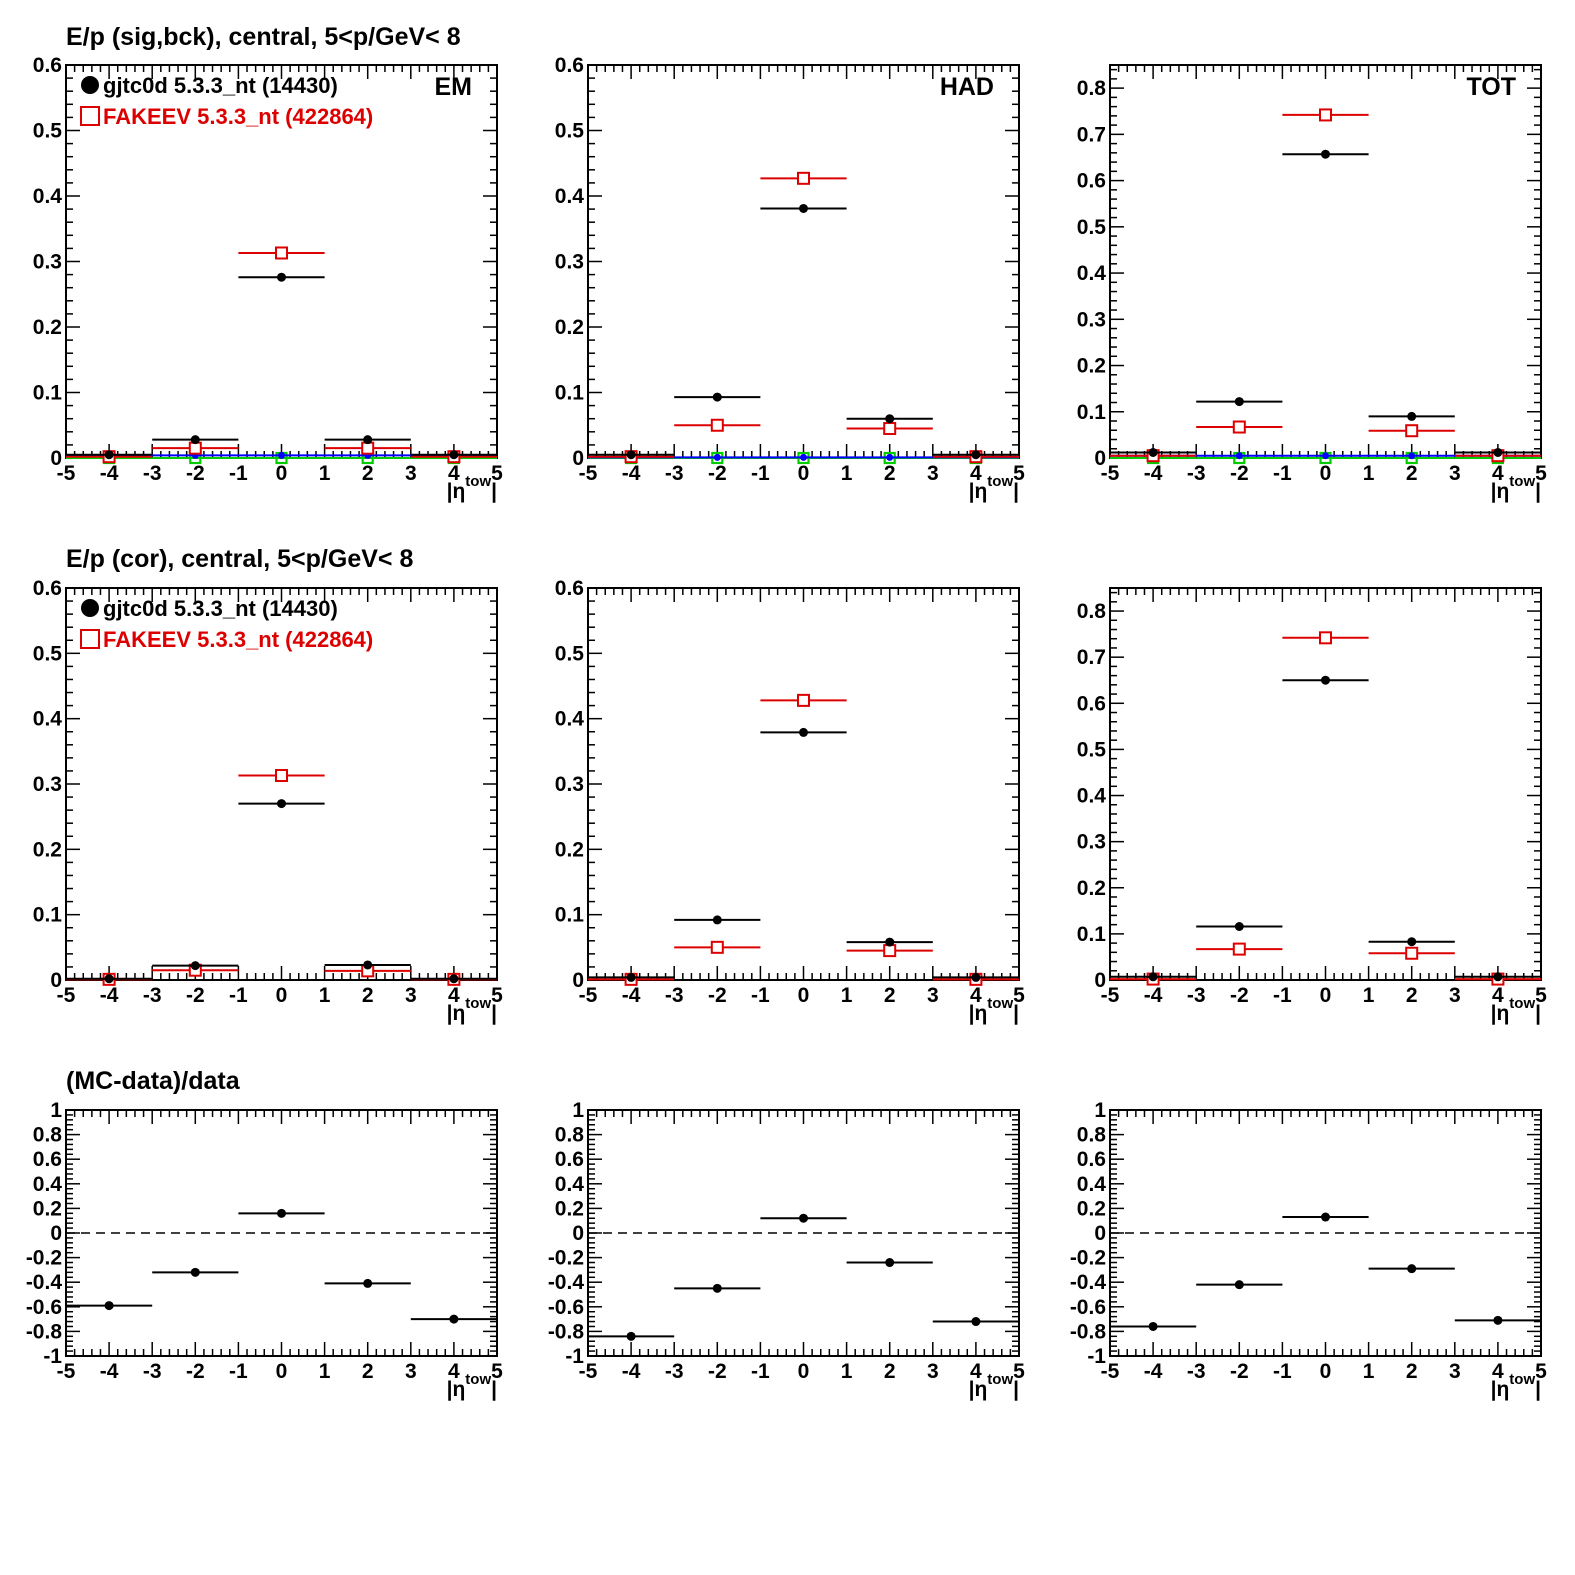  Describe the element at coordinates (239, 559) in the screenshot. I see `row-title-middle: E/p (cor), central, 5<p/GeV< 8` at that location.